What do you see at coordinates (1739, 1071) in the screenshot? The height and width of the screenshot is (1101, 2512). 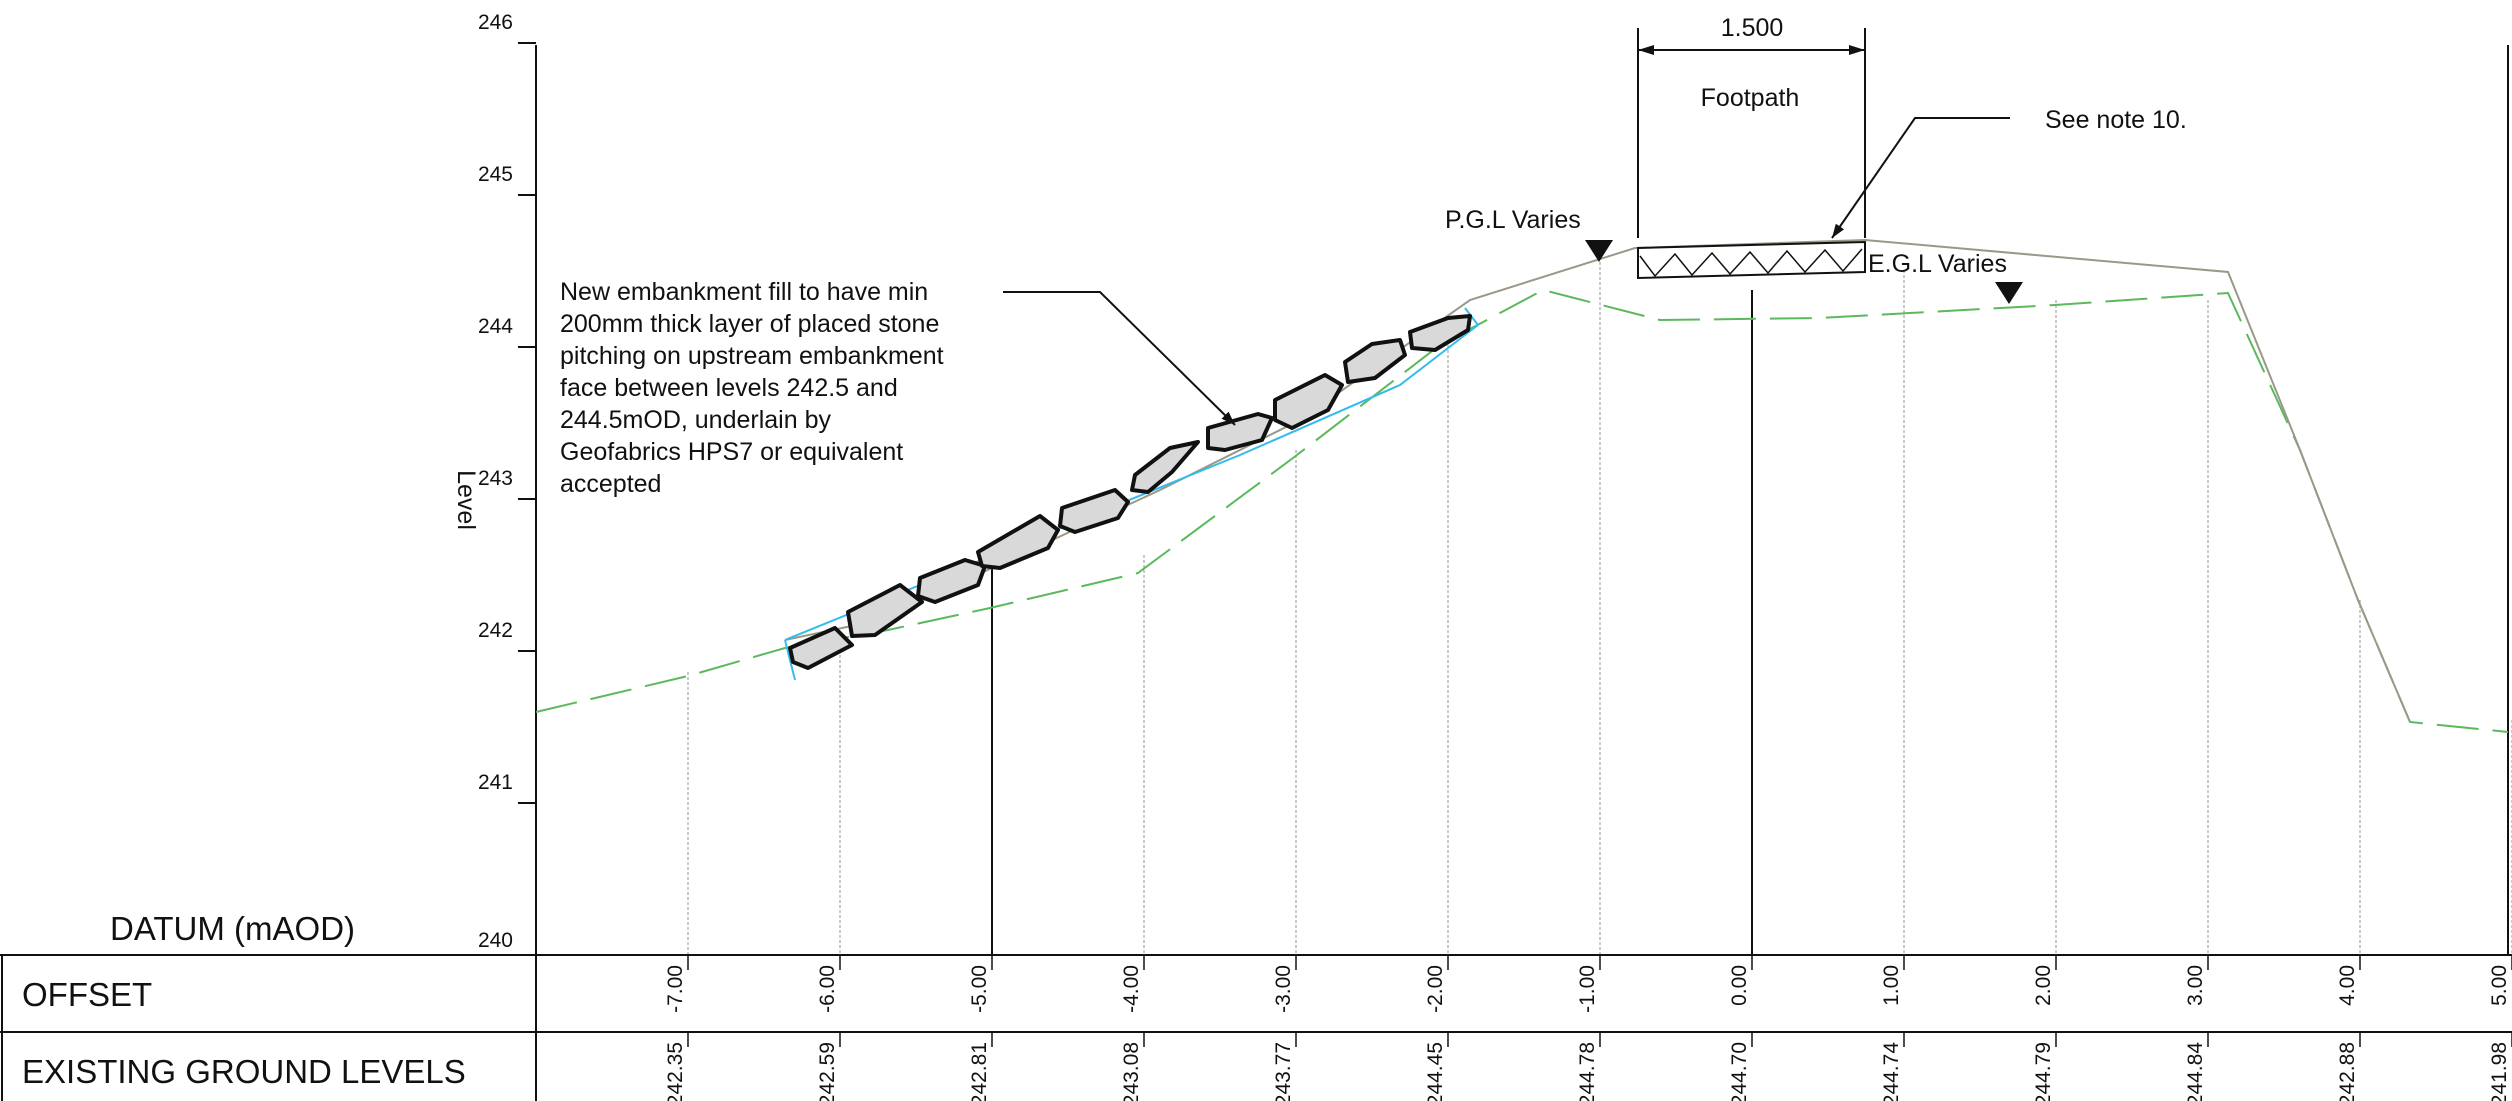 I see `ground-level-value: 244.70` at bounding box center [1739, 1071].